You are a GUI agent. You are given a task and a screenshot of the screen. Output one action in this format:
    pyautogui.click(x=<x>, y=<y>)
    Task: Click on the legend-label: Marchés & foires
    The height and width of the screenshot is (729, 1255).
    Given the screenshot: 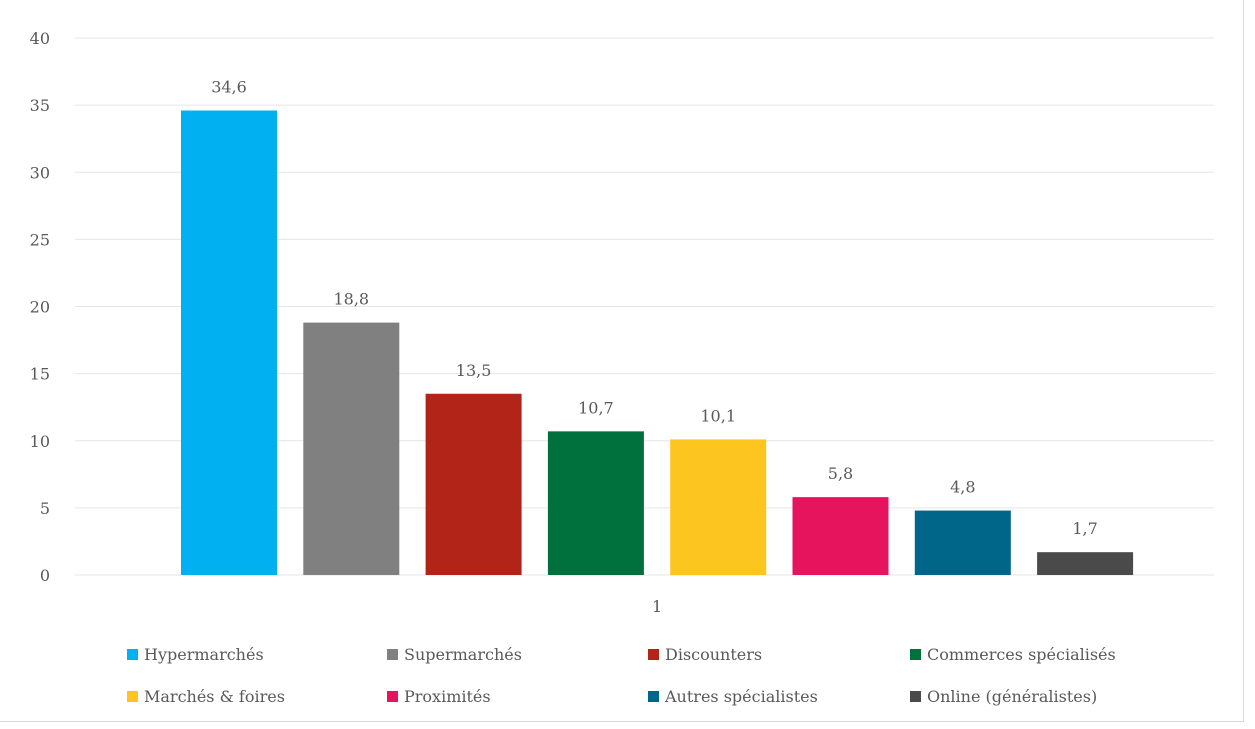 What is the action you would take?
    pyautogui.click(x=214, y=696)
    